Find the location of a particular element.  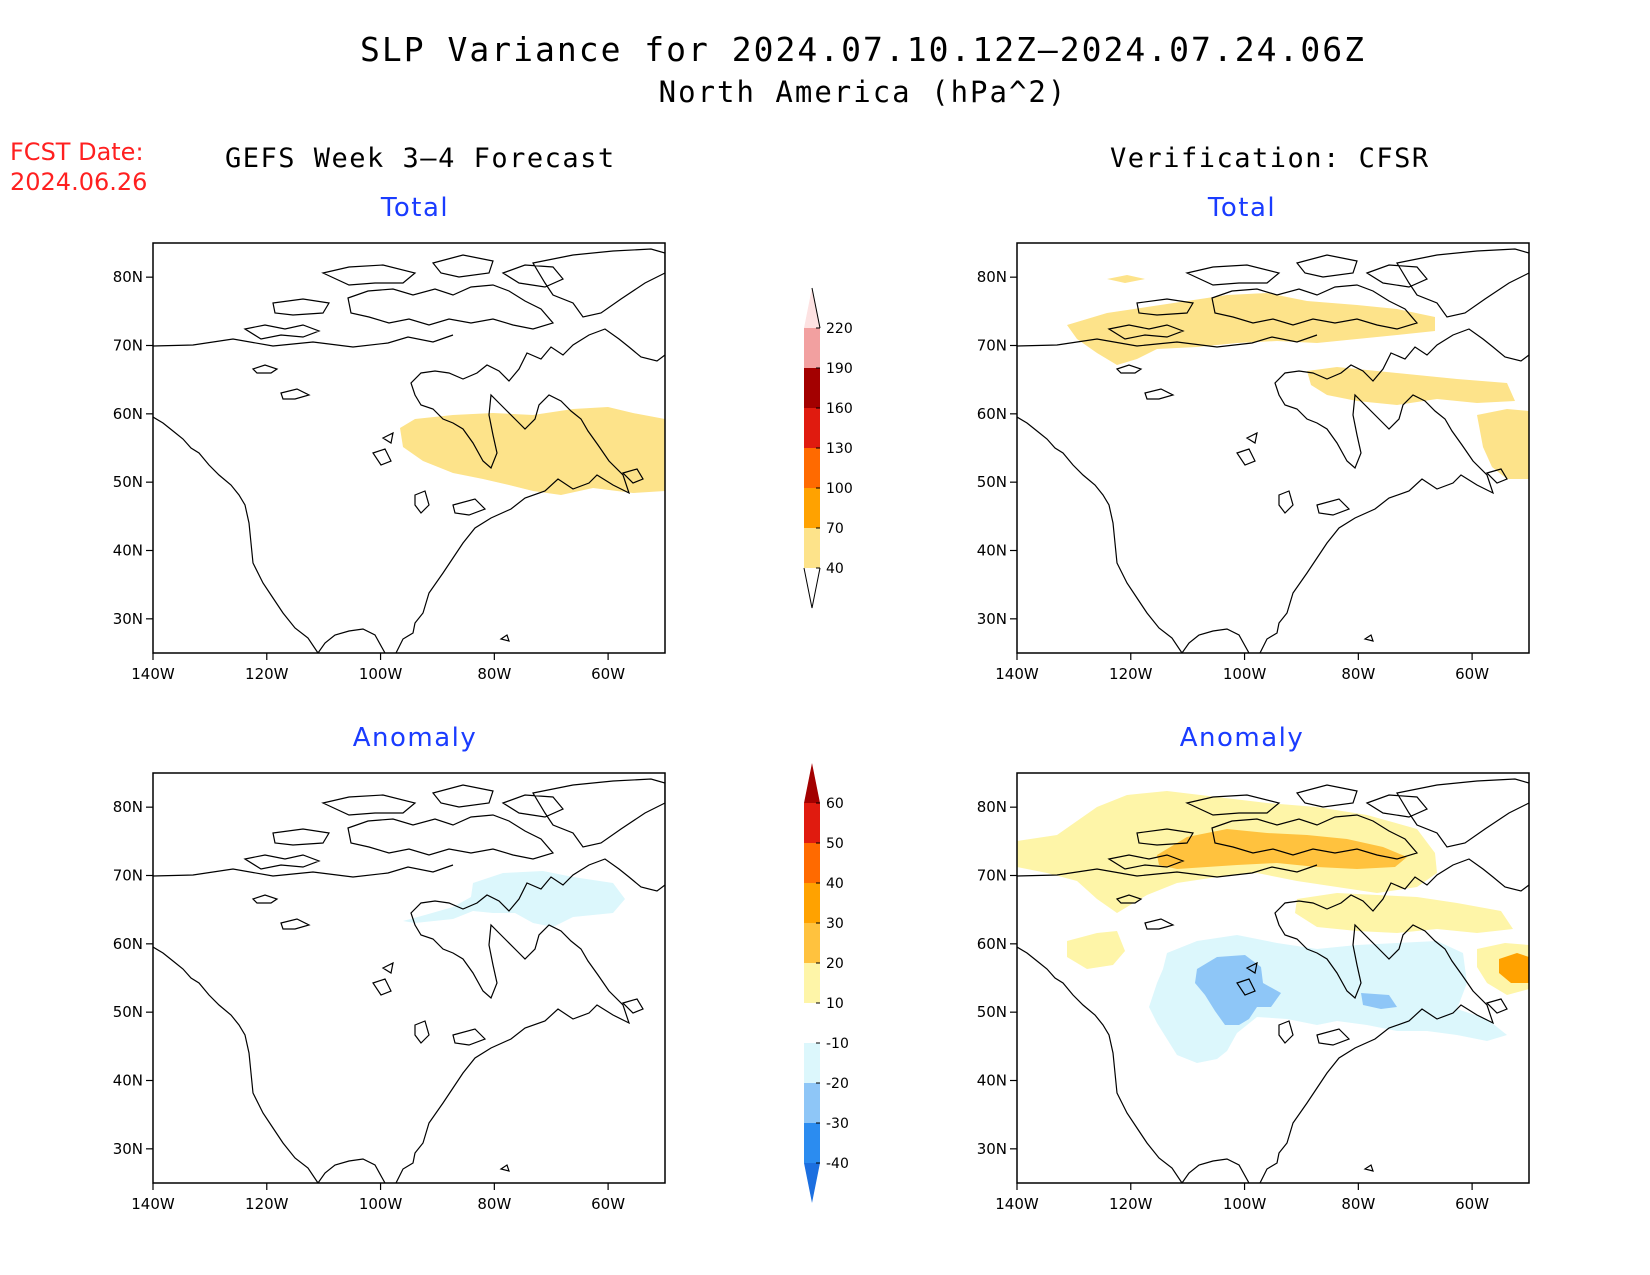

right-column-title: Verification: CFSR is located at coordinates (1270, 158).